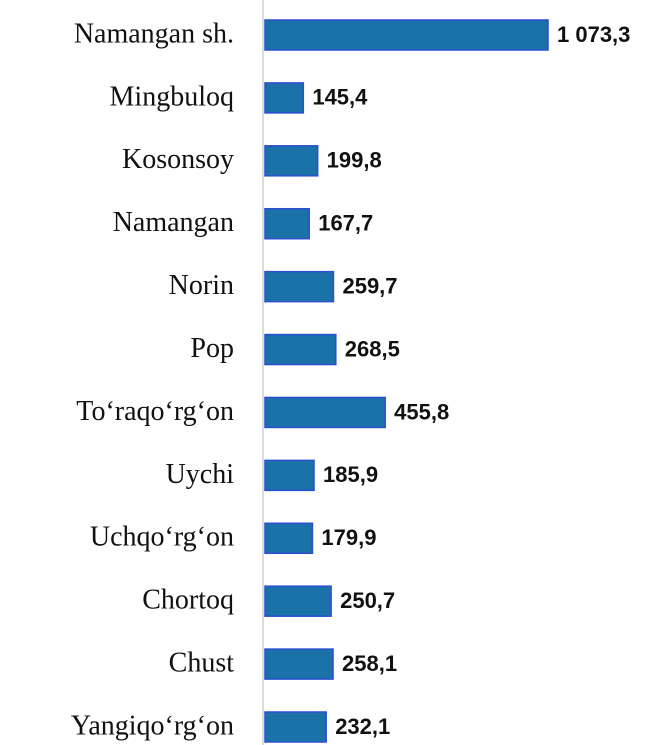  What do you see at coordinates (348, 537) in the screenshot?
I see `value-label: 179,9` at bounding box center [348, 537].